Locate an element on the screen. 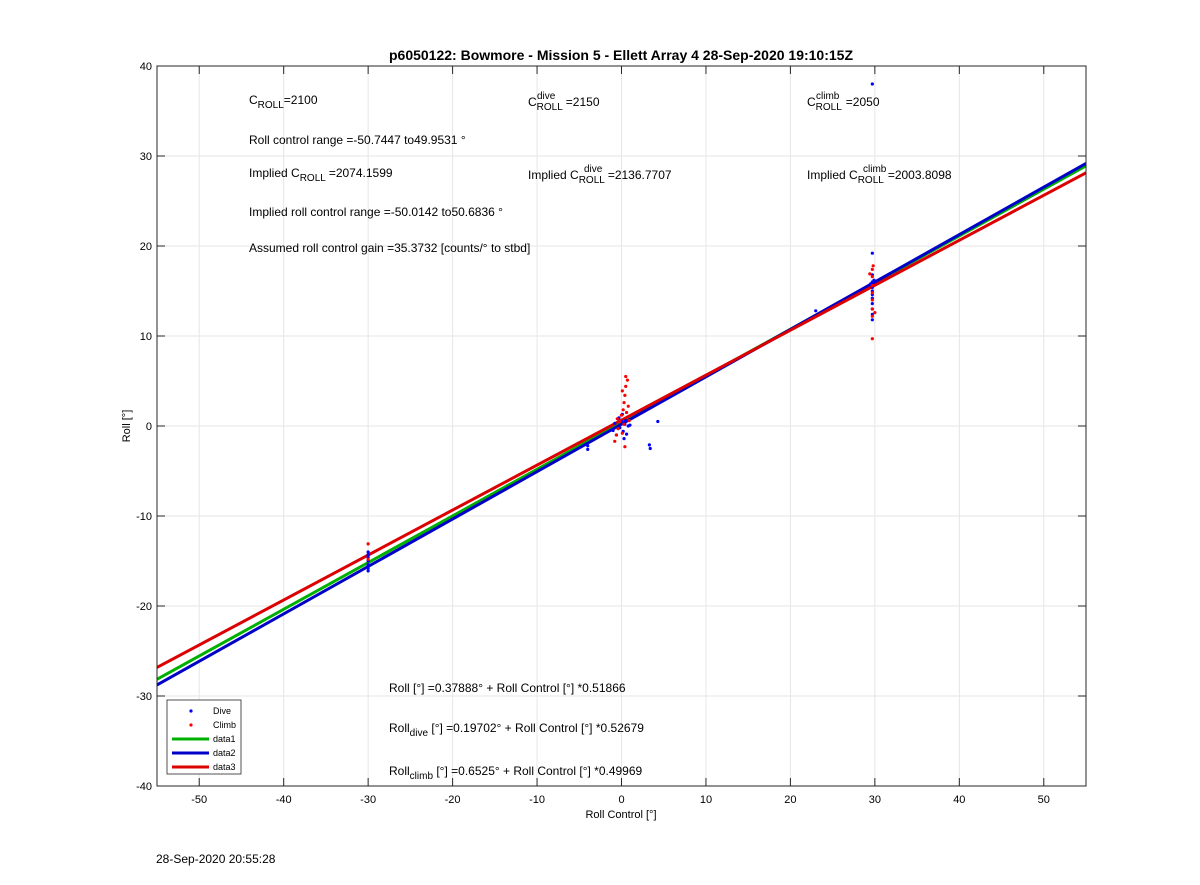 The width and height of the screenshot is (1200, 885). legend-marker-dive is located at coordinates (191, 711).